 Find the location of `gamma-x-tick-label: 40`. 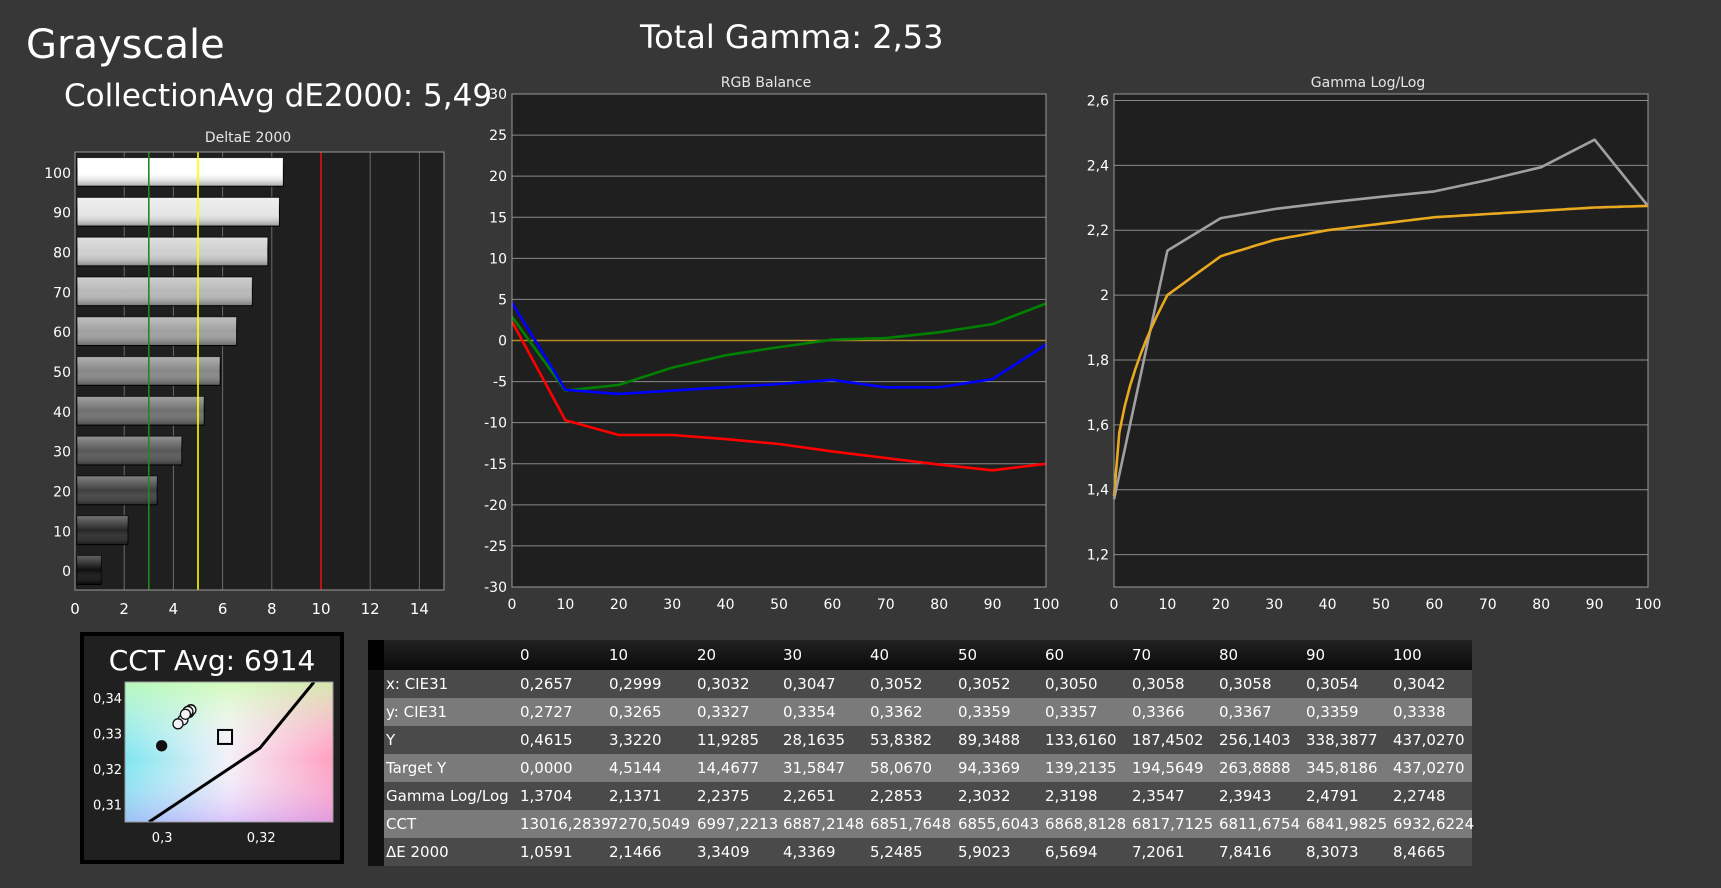

gamma-x-tick-label: 40 is located at coordinates (1328, 605).